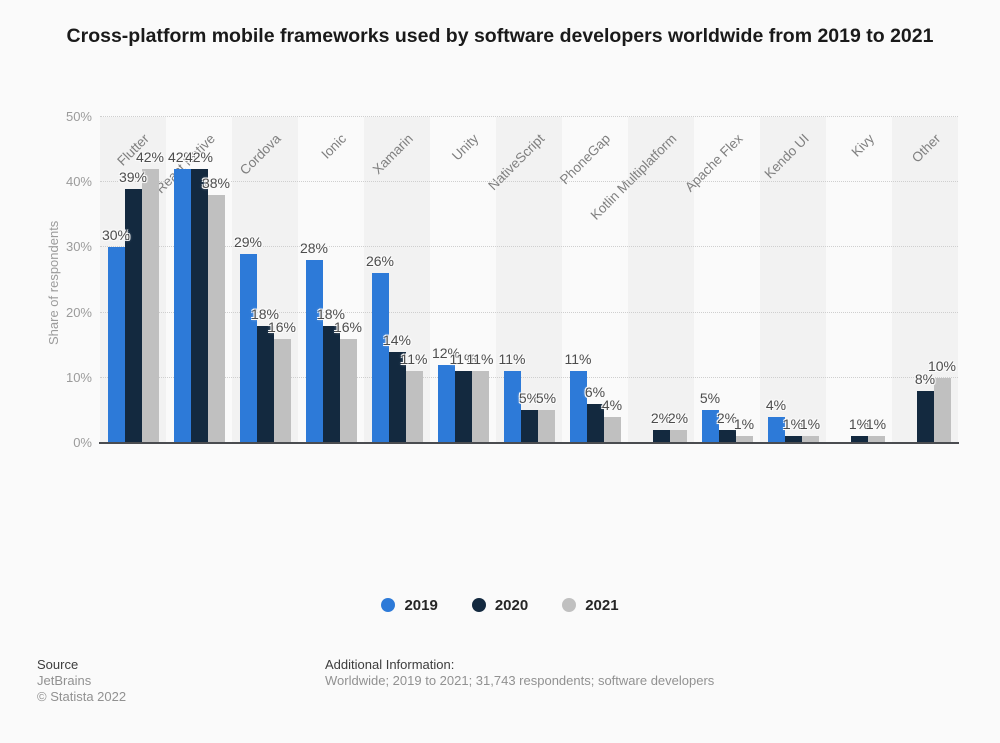  What do you see at coordinates (463, 407) in the screenshot?
I see `bar-2020-unity` at bounding box center [463, 407].